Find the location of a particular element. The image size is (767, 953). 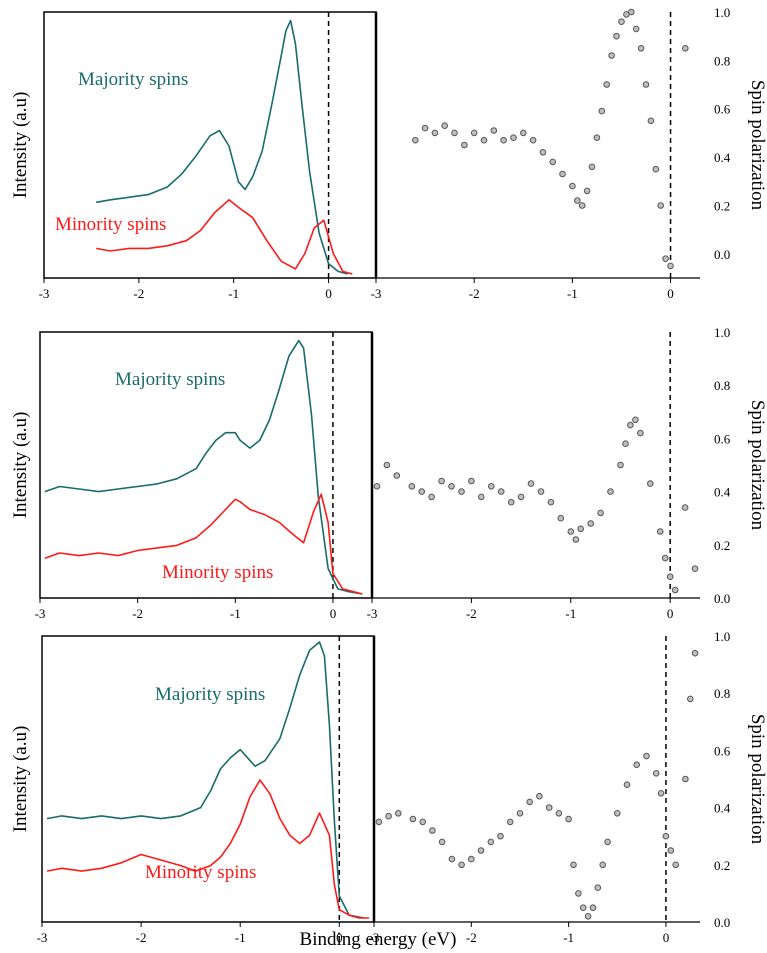

intensity-axis-title: Intensity (a.u) is located at coordinates (20, 145).